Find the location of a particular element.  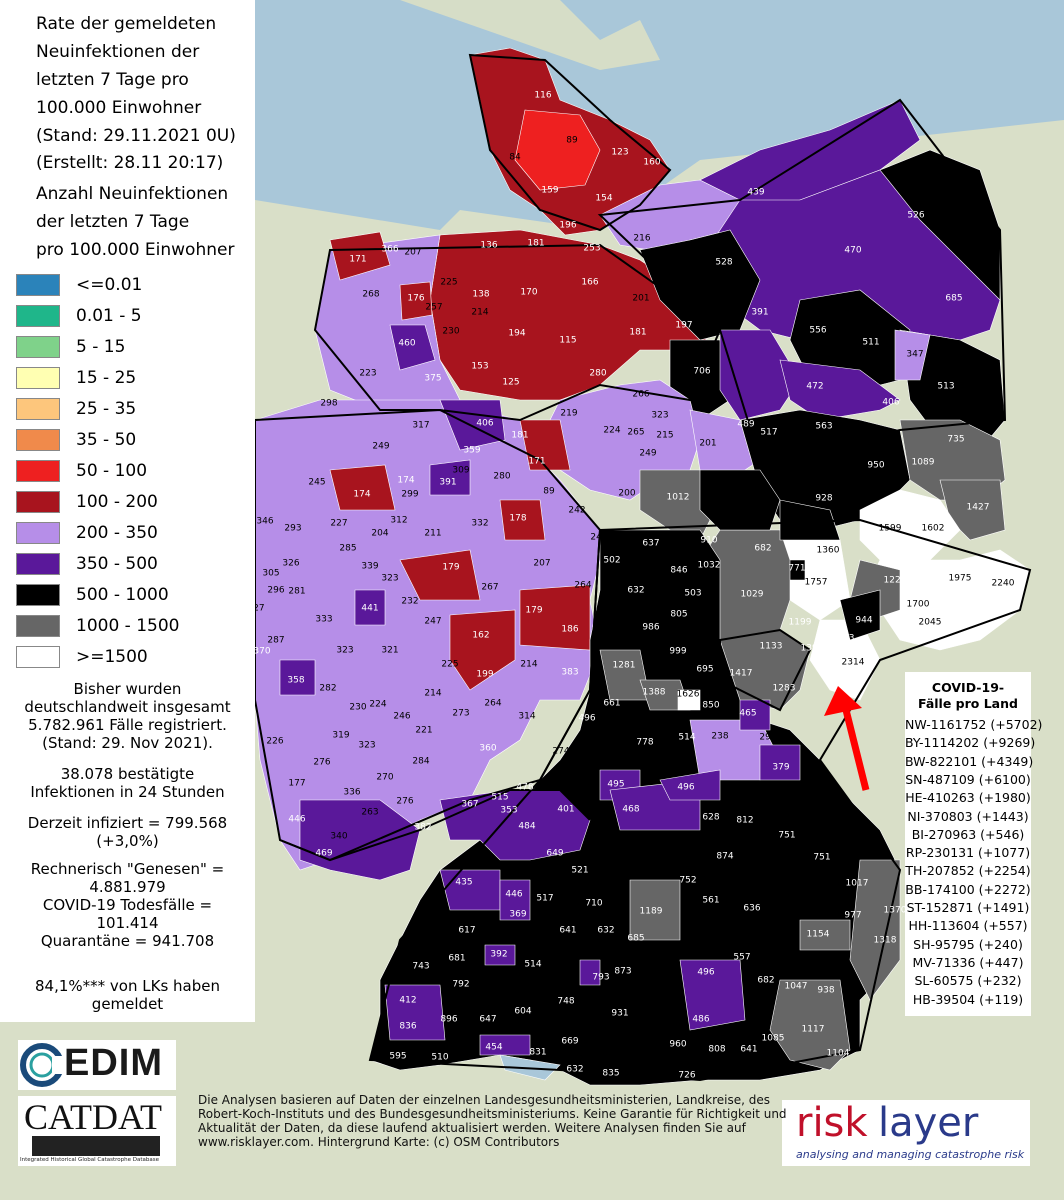

district-value-label: 526 is located at coordinates (915, 216).